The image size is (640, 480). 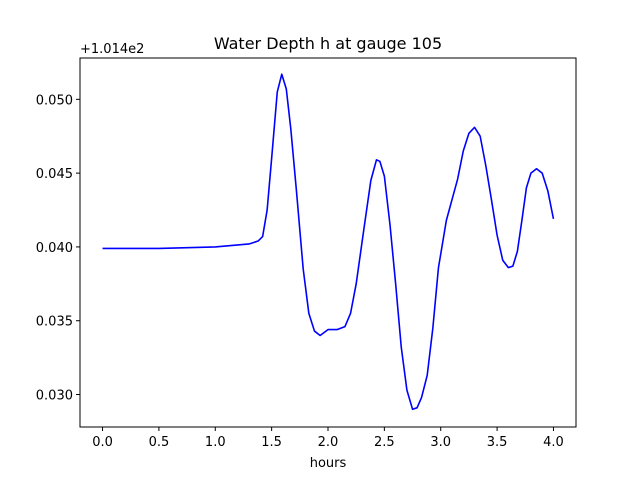 What do you see at coordinates (54, 248) in the screenshot?
I see `y-tick-label: 0.040` at bounding box center [54, 248].